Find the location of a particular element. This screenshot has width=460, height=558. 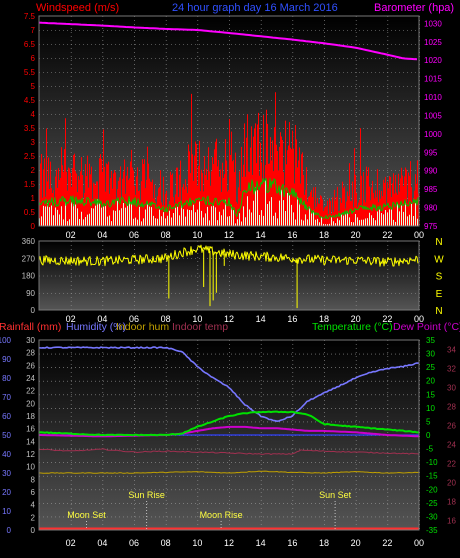

wind-average-line is located at coordinates (228, 198).